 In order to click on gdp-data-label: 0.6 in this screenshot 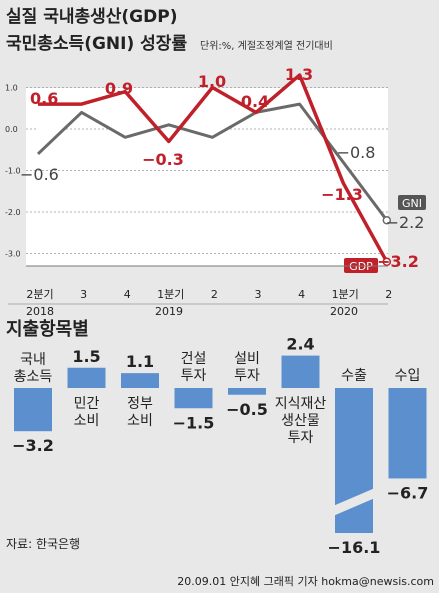, I will do `click(44, 98)`.